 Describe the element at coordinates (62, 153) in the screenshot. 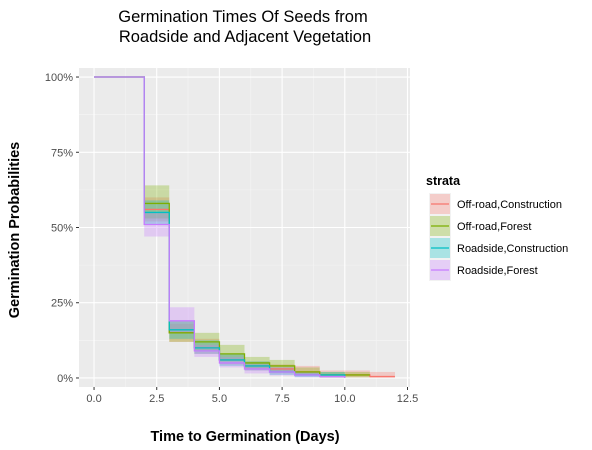

I see `y-tick-label: 75%` at that location.